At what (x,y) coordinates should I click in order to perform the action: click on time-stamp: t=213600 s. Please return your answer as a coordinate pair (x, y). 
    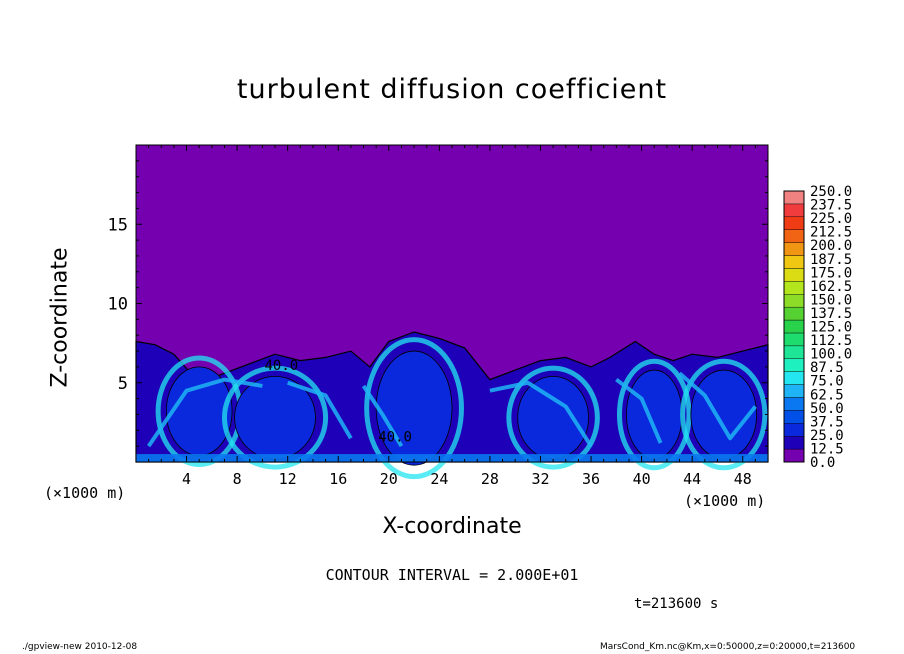
    Looking at the image, I should click on (676, 604).